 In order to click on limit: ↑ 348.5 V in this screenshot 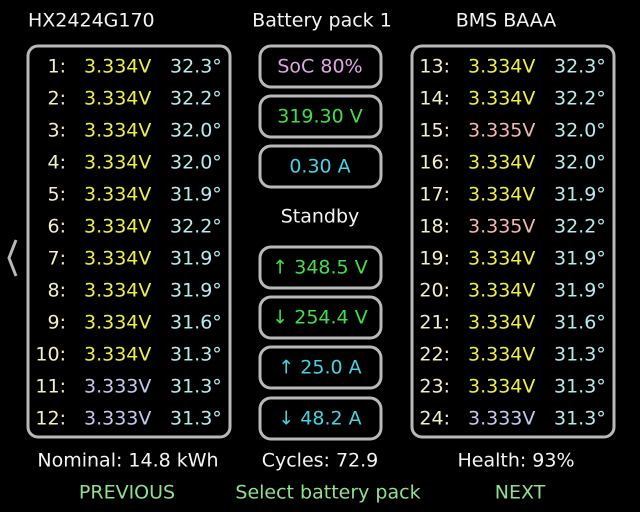, I will do `click(319, 268)`.